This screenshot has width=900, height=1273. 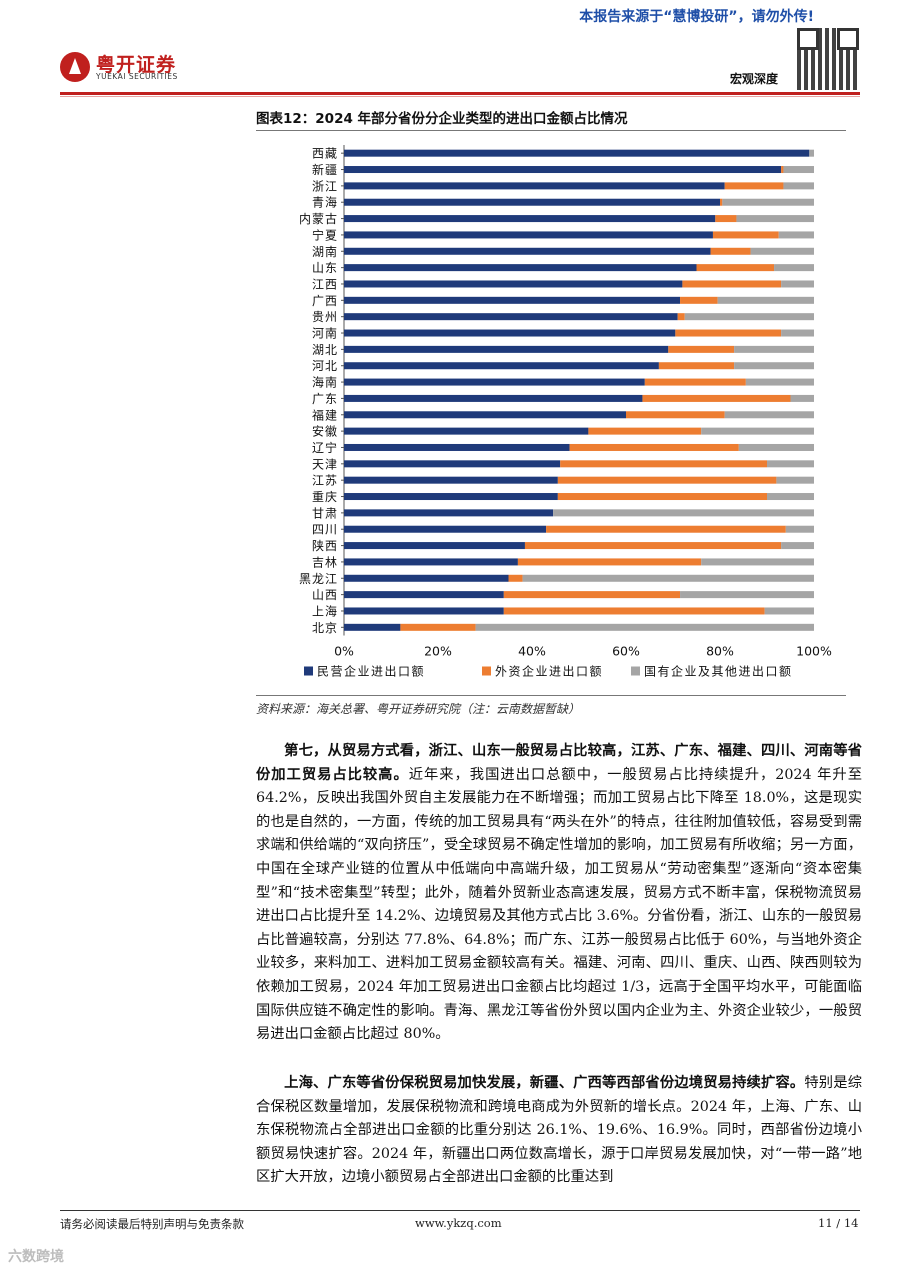 What do you see at coordinates (551, 130) in the screenshot?
I see `figure-top-rule` at bounding box center [551, 130].